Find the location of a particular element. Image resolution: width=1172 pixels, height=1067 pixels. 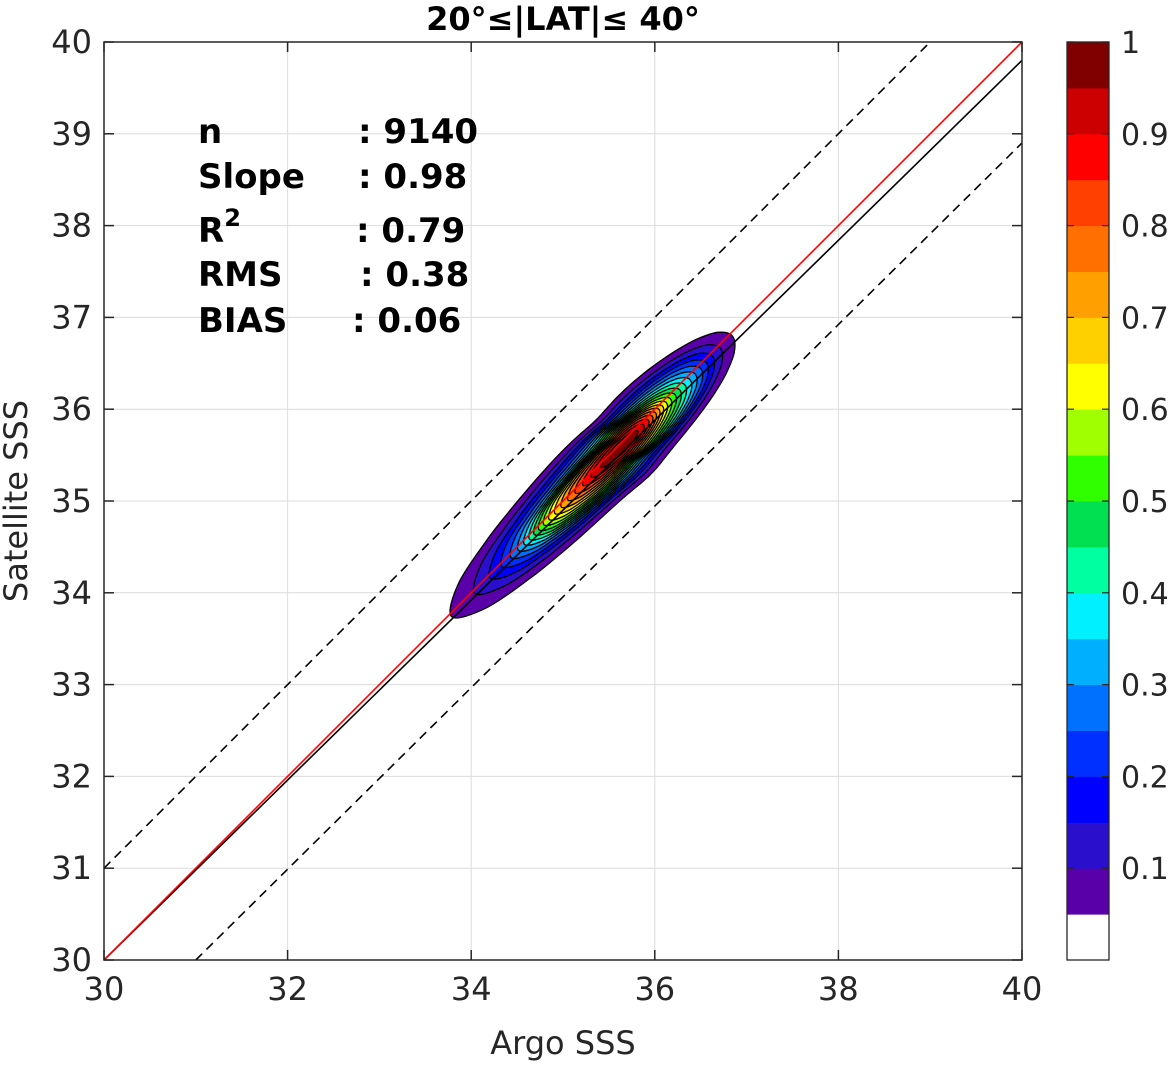

colorbar-tick-label: 0.7 is located at coordinates (1145, 318).